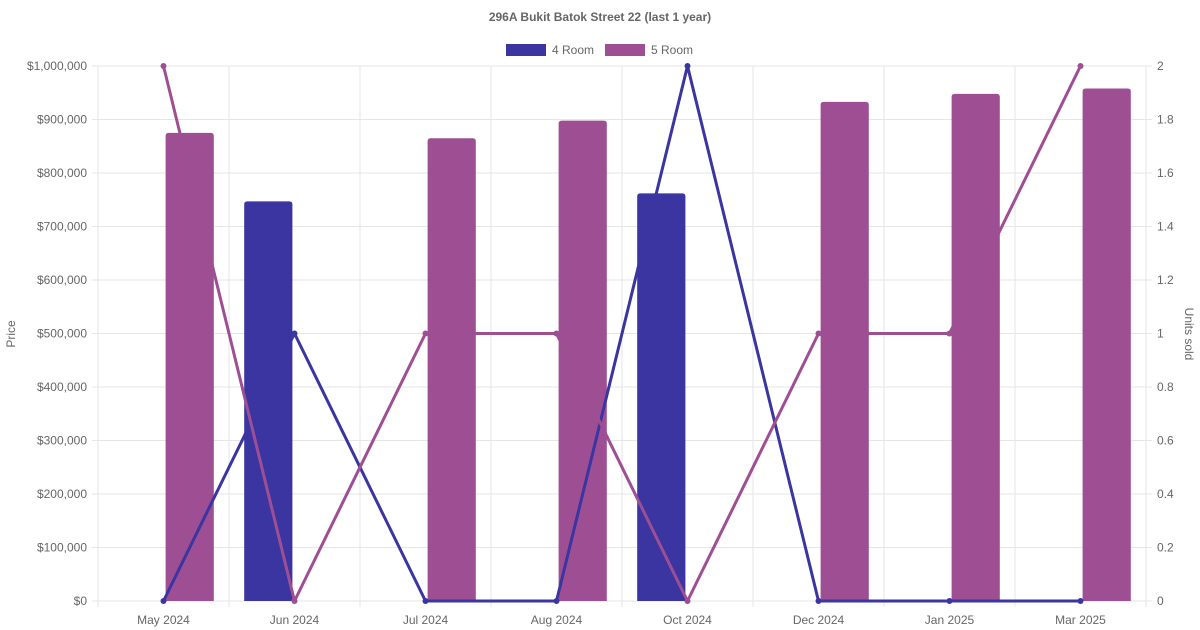 The height and width of the screenshot is (630, 1200). What do you see at coordinates (1165, 227) in the screenshot?
I see `y-right-tick-label: 1.4` at bounding box center [1165, 227].